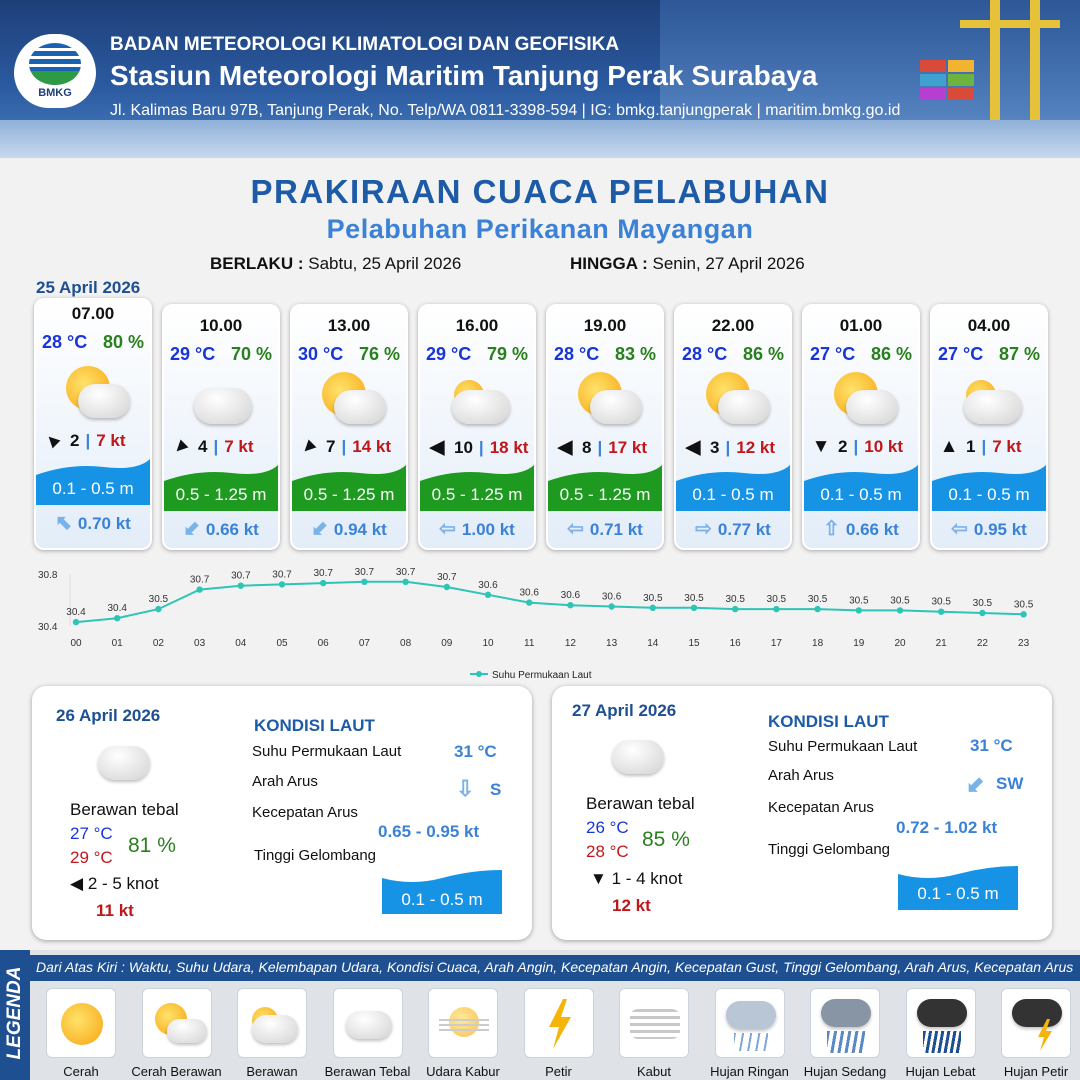 Image resolution: width=1080 pixels, height=1080 pixels. What do you see at coordinates (586, 448) in the screenshot?
I see `wind-speed: 8` at bounding box center [586, 448].